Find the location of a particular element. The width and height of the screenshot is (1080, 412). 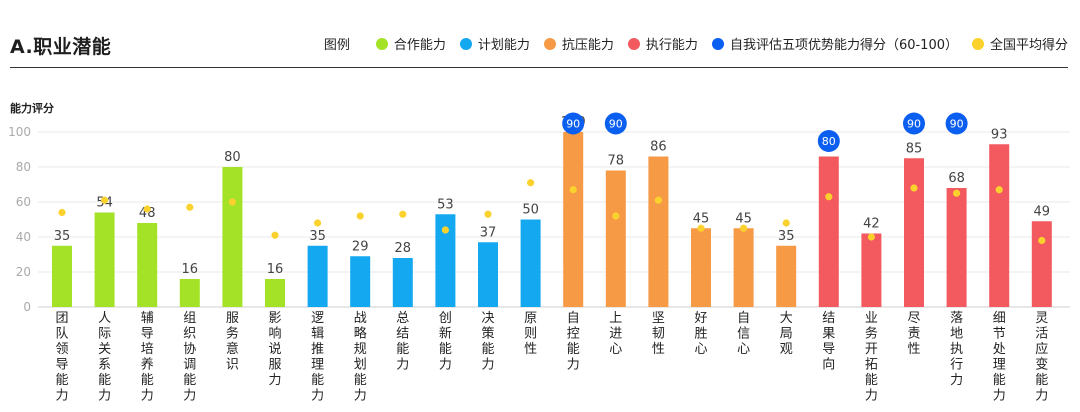

category-char: 养 is located at coordinates (147, 365).